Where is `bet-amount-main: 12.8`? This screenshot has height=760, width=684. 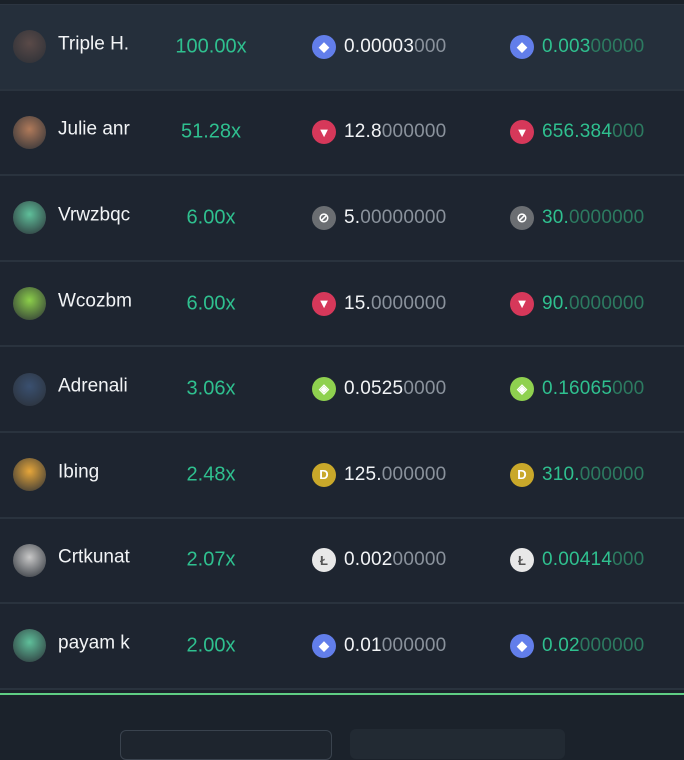
bet-amount-main: 12.8 is located at coordinates (363, 132).